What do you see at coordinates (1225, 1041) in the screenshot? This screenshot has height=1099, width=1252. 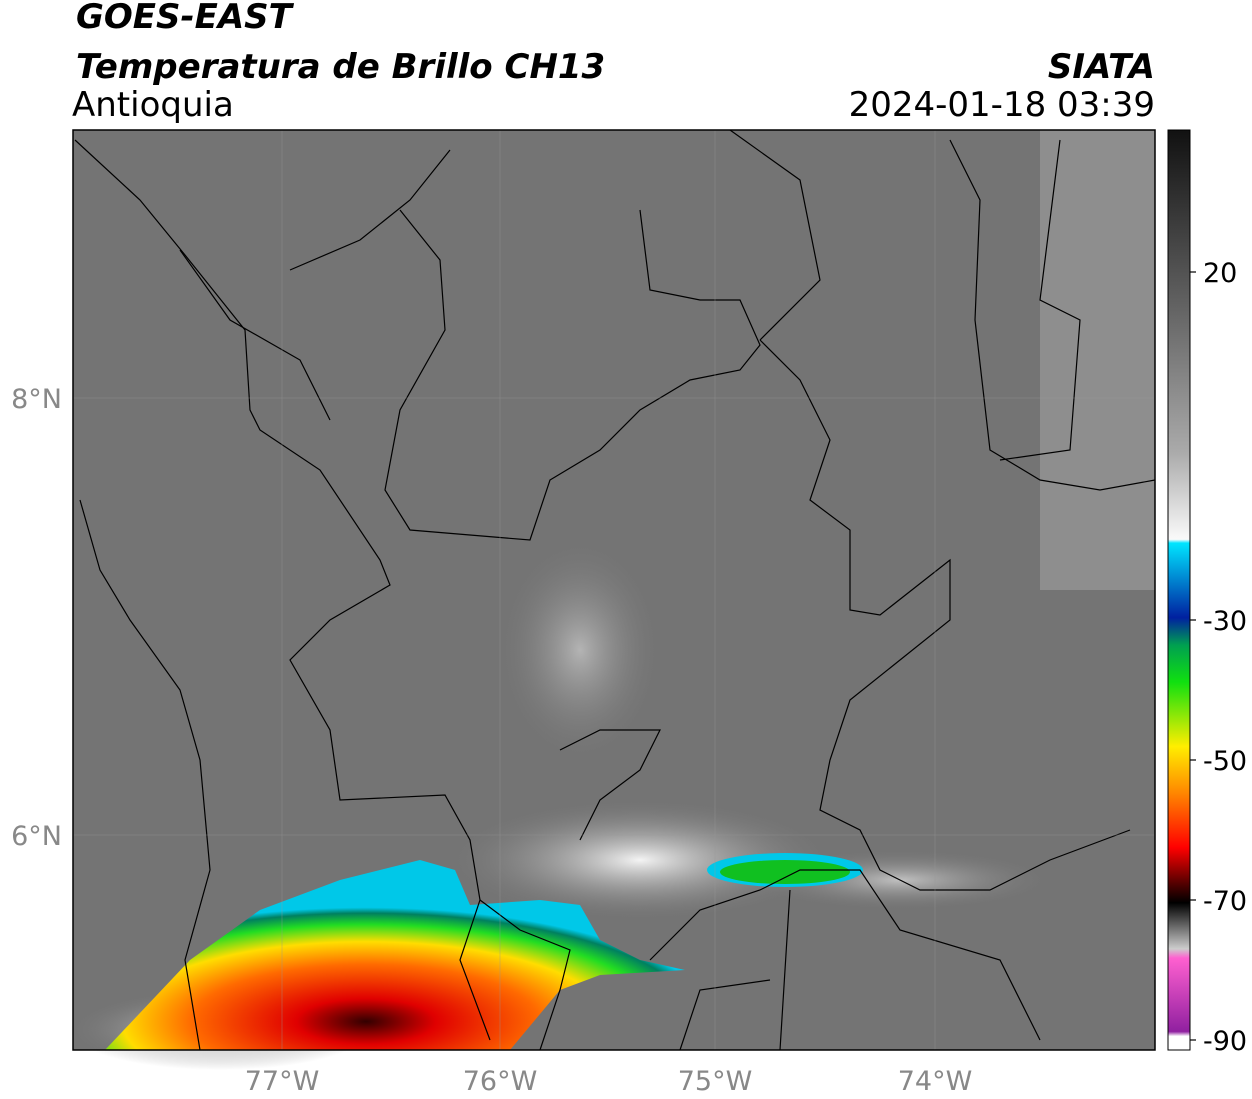 I see `colorbar-label: -90` at bounding box center [1225, 1041].